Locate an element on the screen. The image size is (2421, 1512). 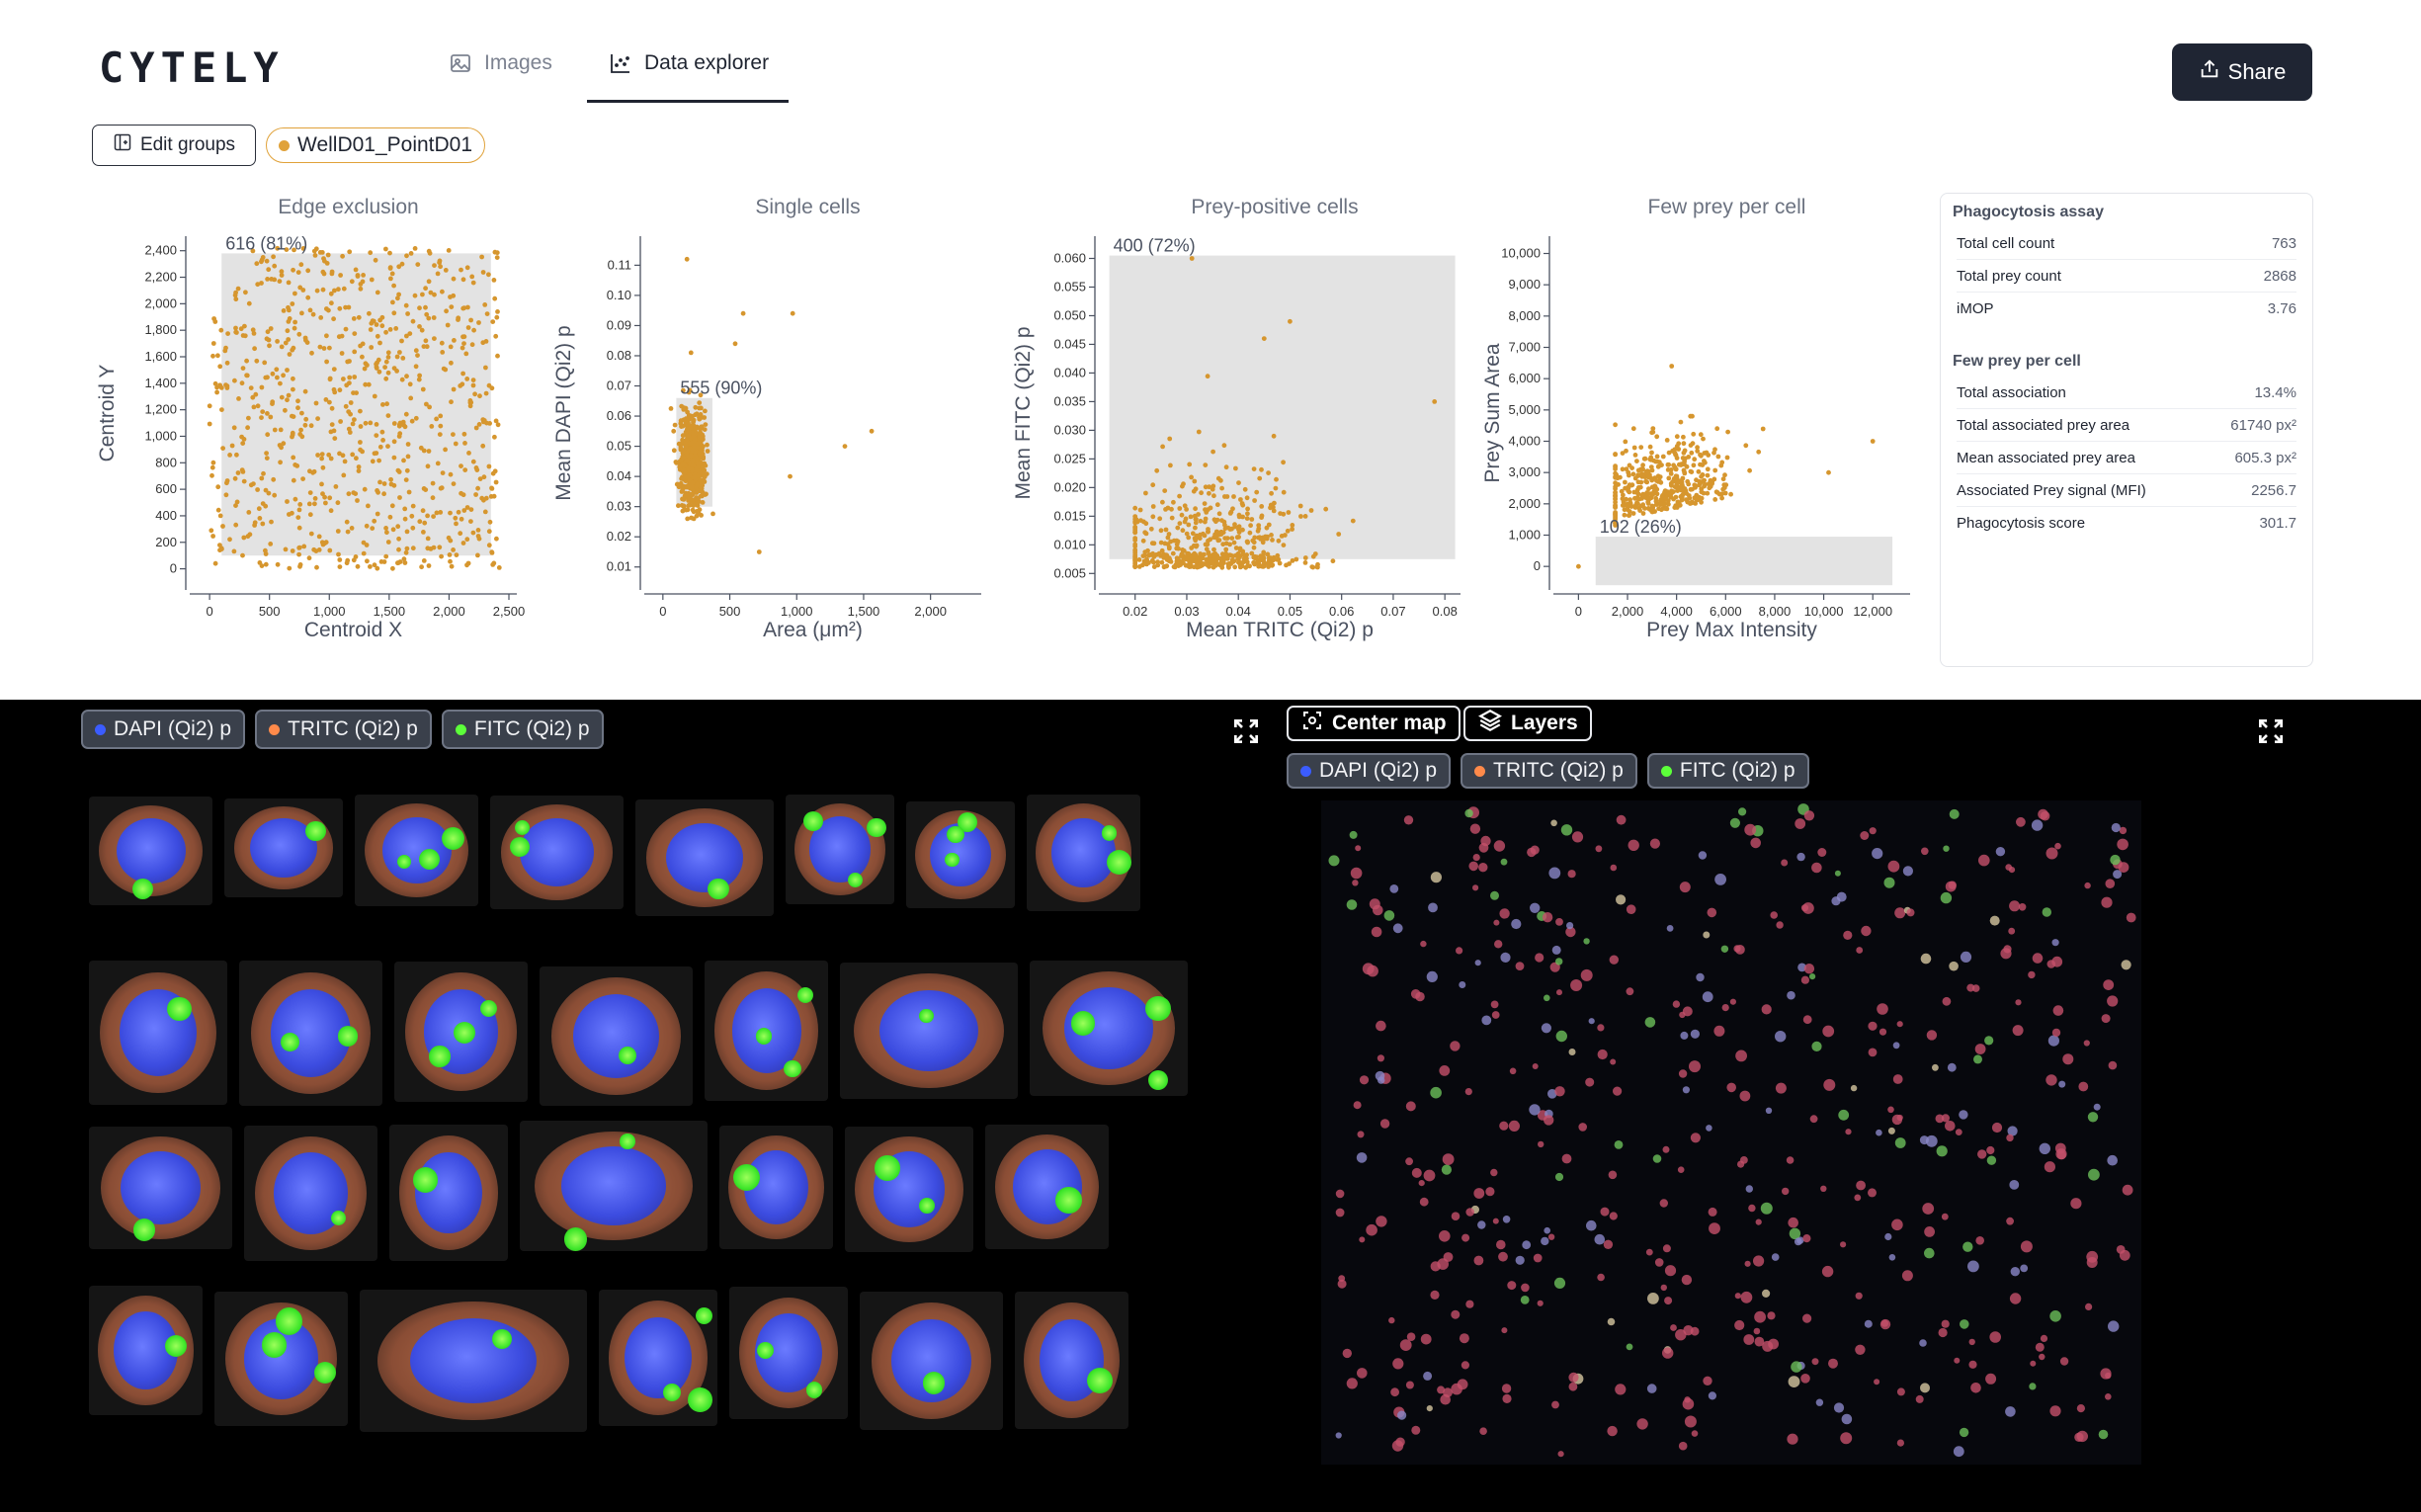
group-chip: WellD01_PointD01 is located at coordinates (376, 145).